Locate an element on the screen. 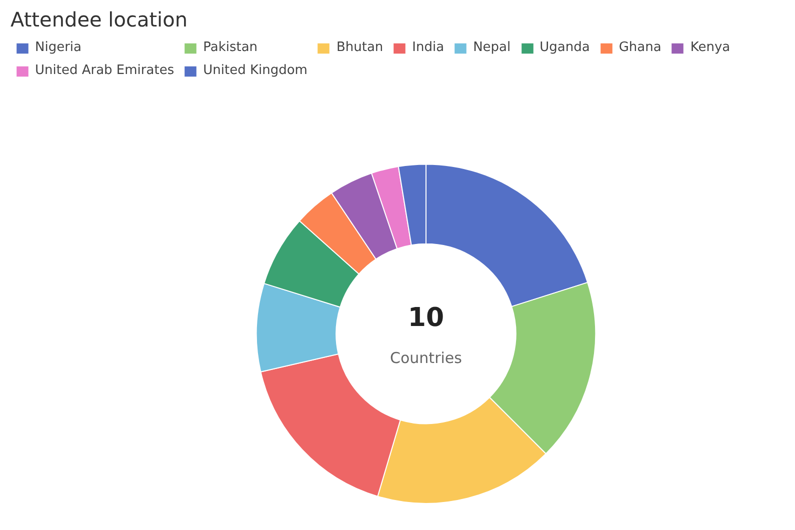 The image size is (795, 530). text: Countries is located at coordinates (426, 358).